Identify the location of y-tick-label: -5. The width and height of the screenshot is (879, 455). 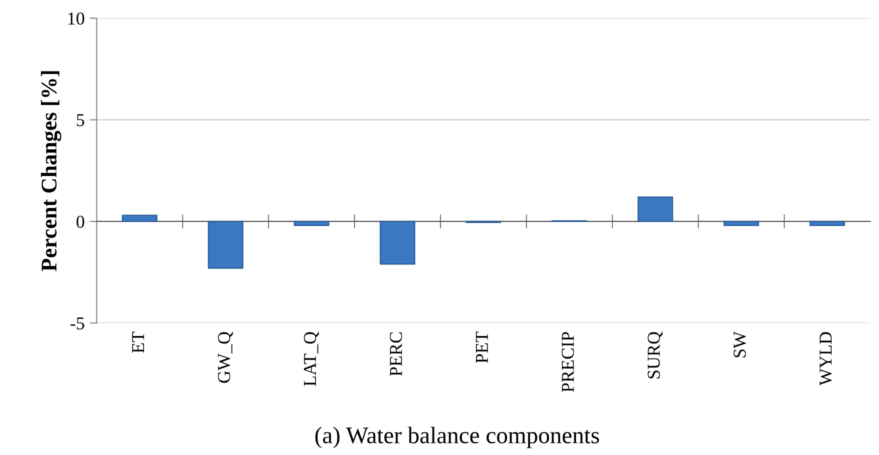
(77, 323).